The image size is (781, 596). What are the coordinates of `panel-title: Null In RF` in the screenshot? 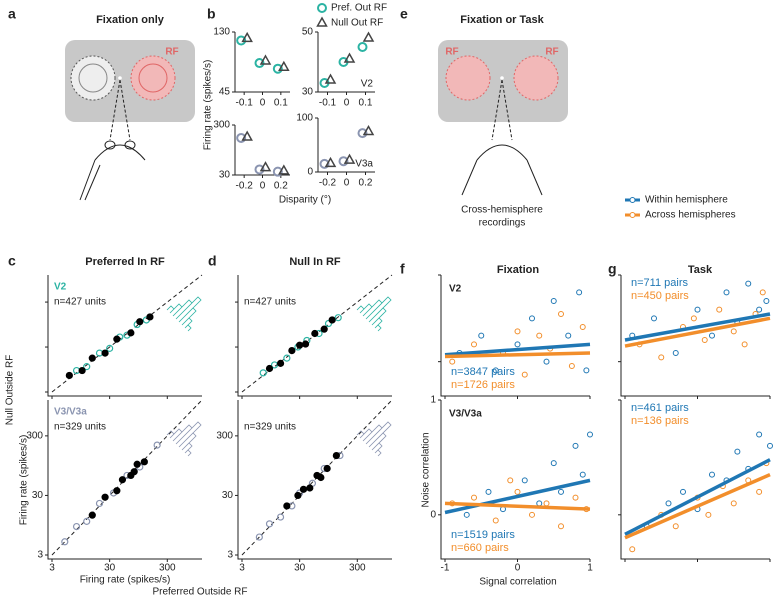 It's located at (315, 262).